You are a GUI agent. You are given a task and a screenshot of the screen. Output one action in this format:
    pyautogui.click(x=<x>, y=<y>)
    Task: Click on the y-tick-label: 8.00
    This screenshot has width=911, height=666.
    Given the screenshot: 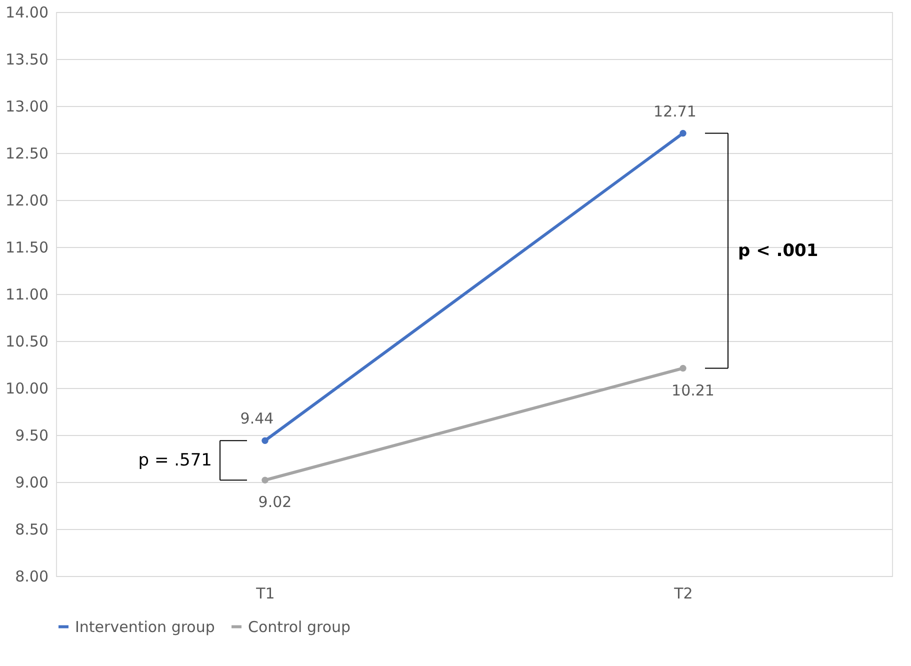 What is the action you would take?
    pyautogui.click(x=31, y=577)
    